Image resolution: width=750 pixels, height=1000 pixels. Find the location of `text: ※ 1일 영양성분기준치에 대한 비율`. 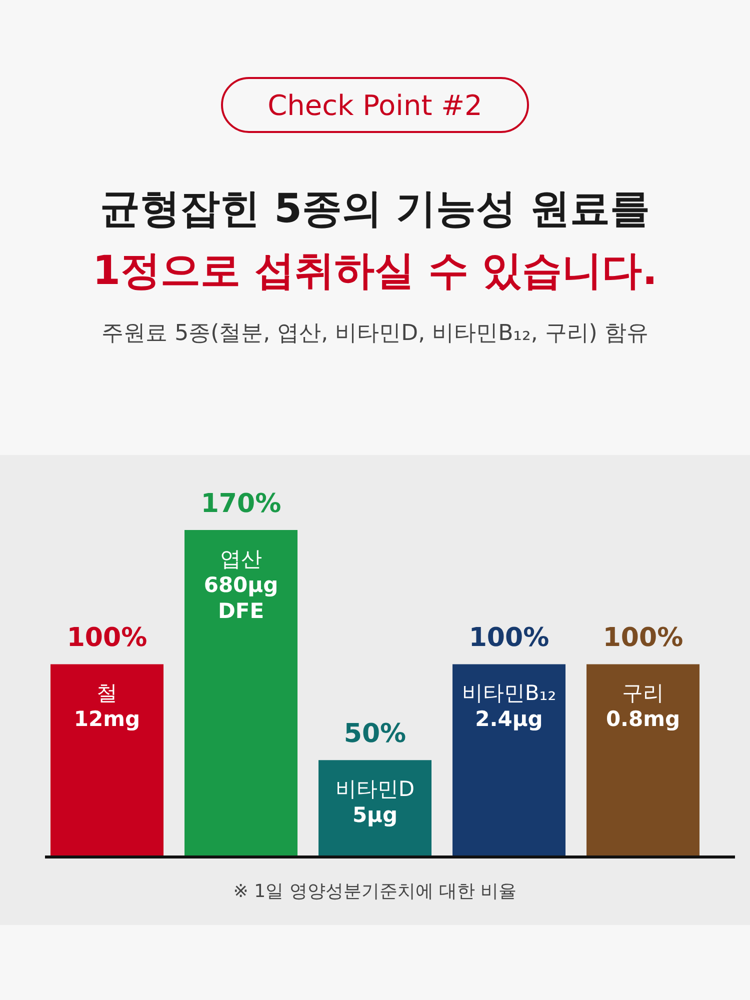

text: ※ 1일 영양성분기준치에 대한 비율 is located at coordinates (375, 891).